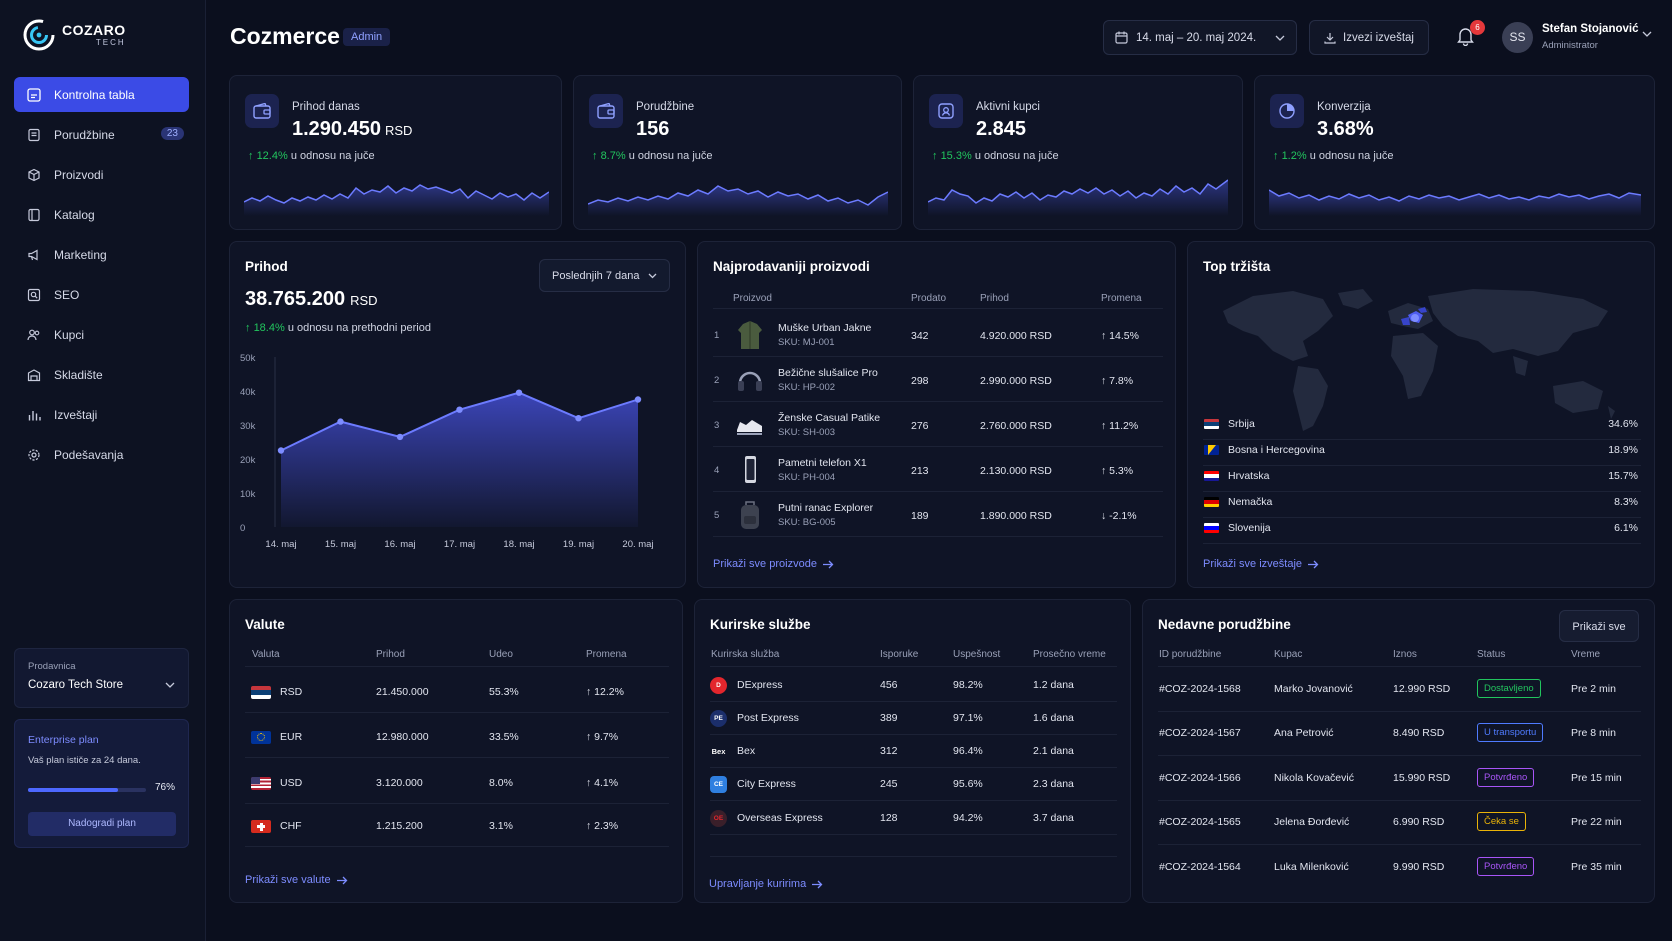  I want to click on kpi-label: Porudžbine, so click(665, 107).